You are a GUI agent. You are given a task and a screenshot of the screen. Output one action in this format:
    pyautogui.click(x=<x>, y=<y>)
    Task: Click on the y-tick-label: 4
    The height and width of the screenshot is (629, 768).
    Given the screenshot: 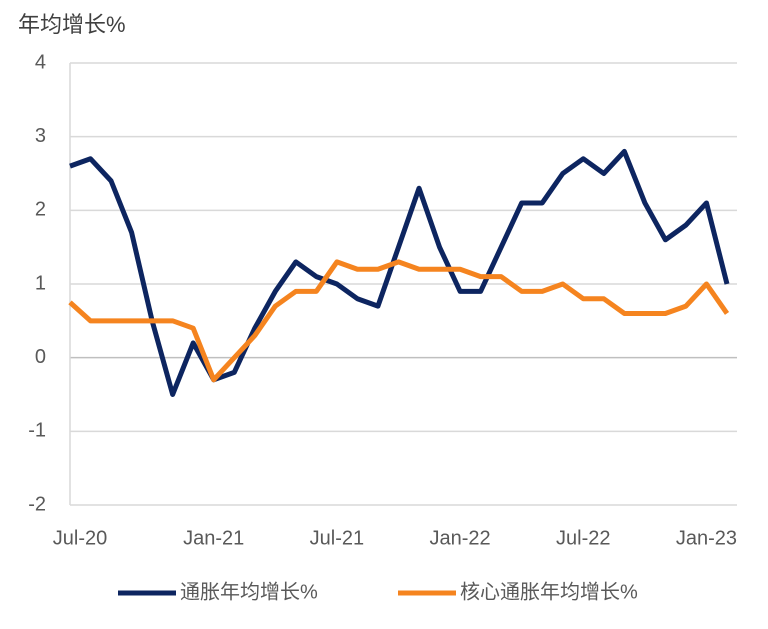 What is the action you would take?
    pyautogui.click(x=40, y=62)
    